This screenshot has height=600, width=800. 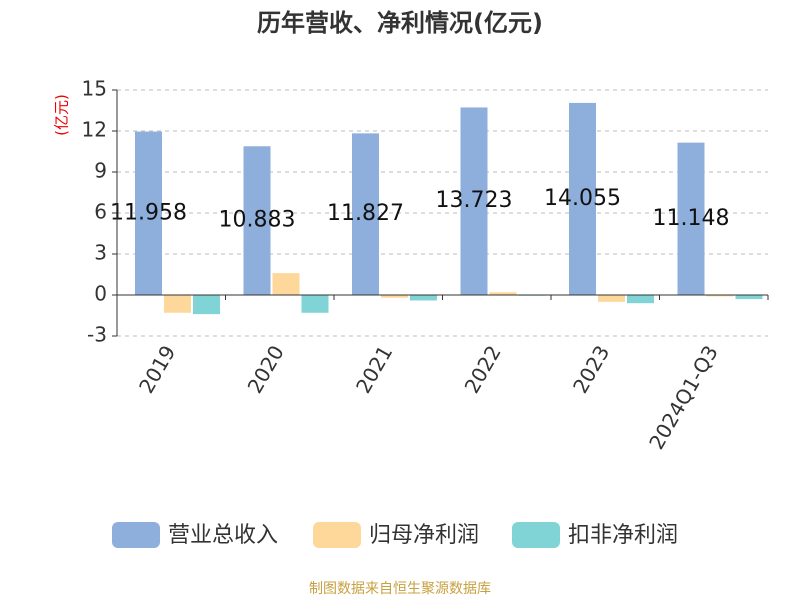 What do you see at coordinates (483, 369) in the screenshot?
I see `x-tick-label: 2022` at bounding box center [483, 369].